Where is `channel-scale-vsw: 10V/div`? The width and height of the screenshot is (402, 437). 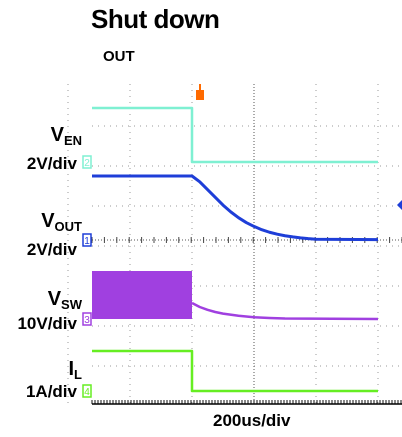 channel-scale-vsw: 10V/div is located at coordinates (47, 323).